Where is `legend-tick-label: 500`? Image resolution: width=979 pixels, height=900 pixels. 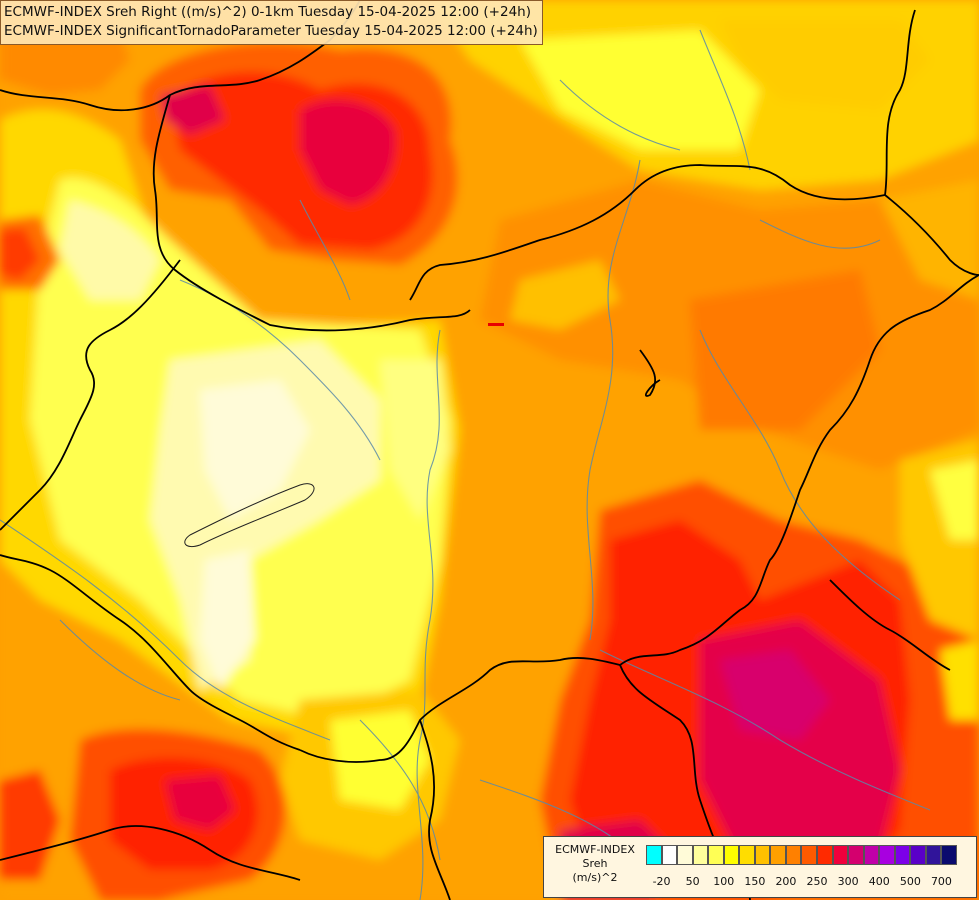 legend-tick-label: 500 is located at coordinates (910, 881).